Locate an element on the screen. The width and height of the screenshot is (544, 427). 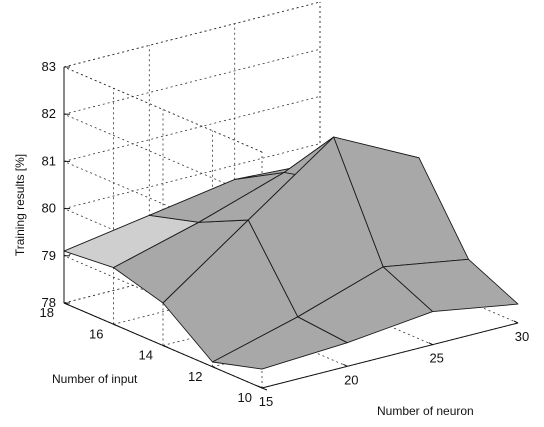
x-tick-label: 25 is located at coordinates (436, 358).